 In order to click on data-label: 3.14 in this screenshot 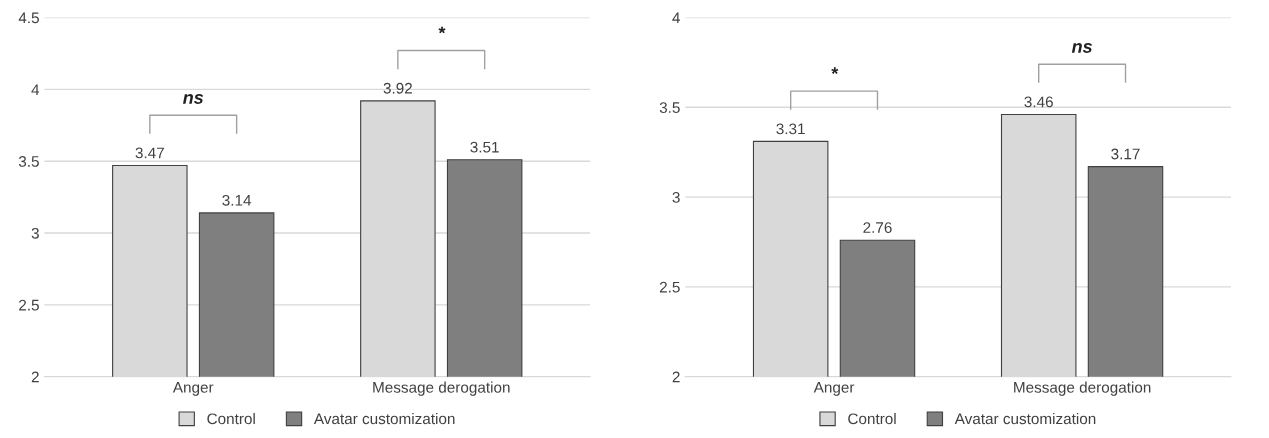, I will do `click(237, 200)`.